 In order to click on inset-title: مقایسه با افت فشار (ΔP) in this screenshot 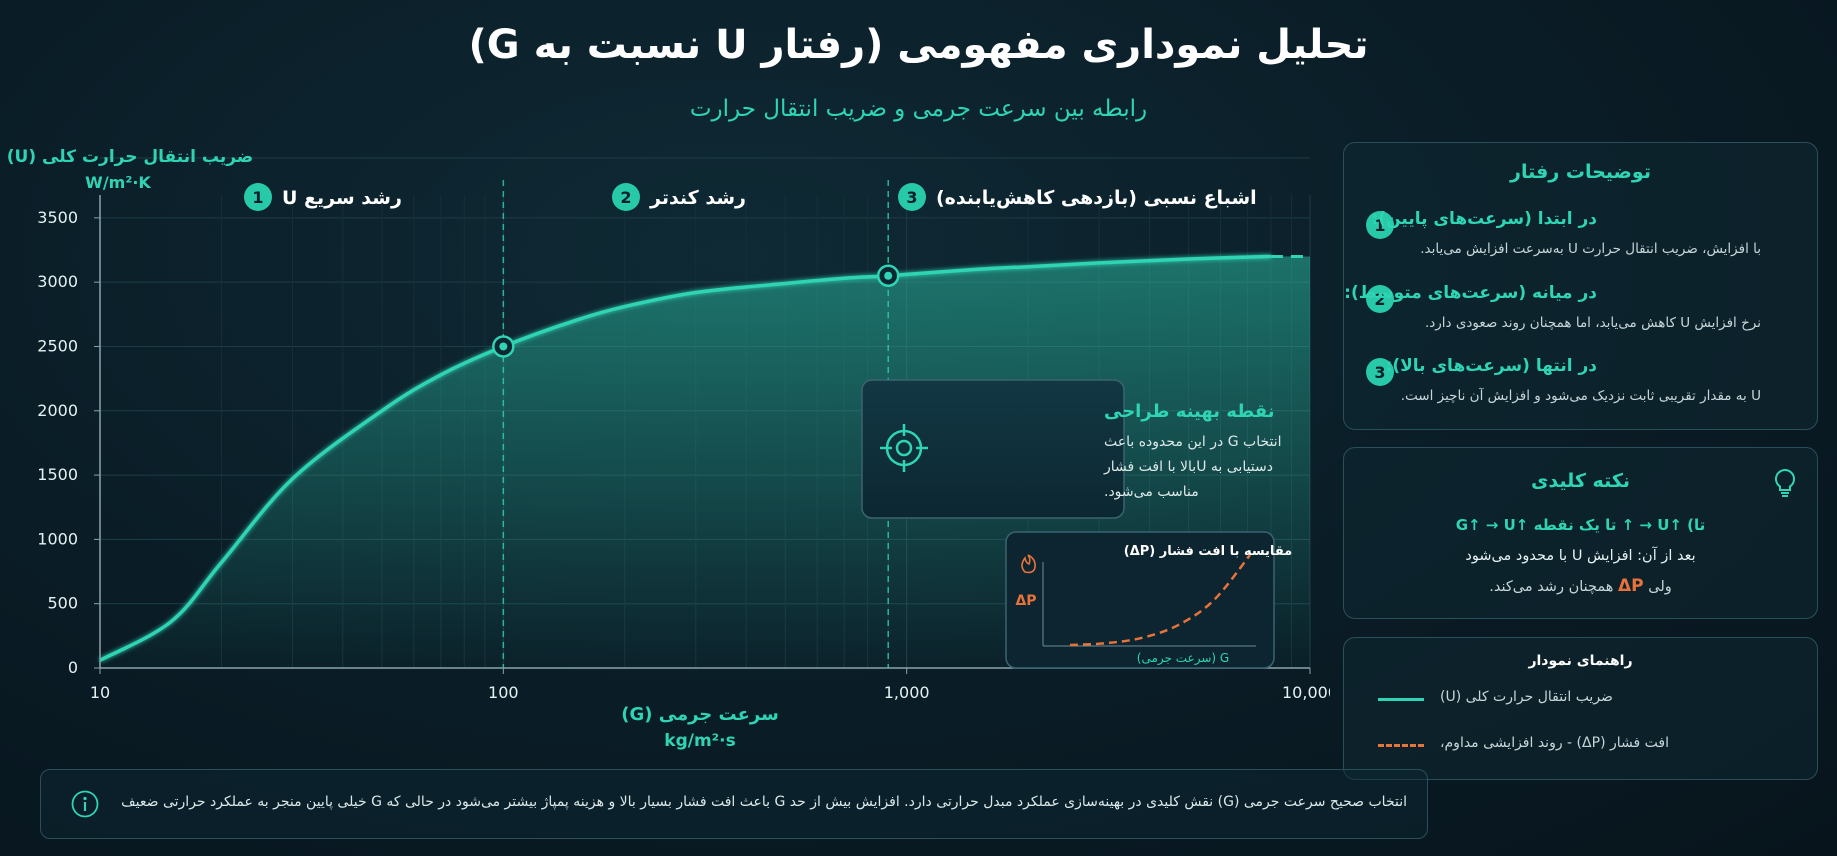, I will do `click(1208, 551)`.